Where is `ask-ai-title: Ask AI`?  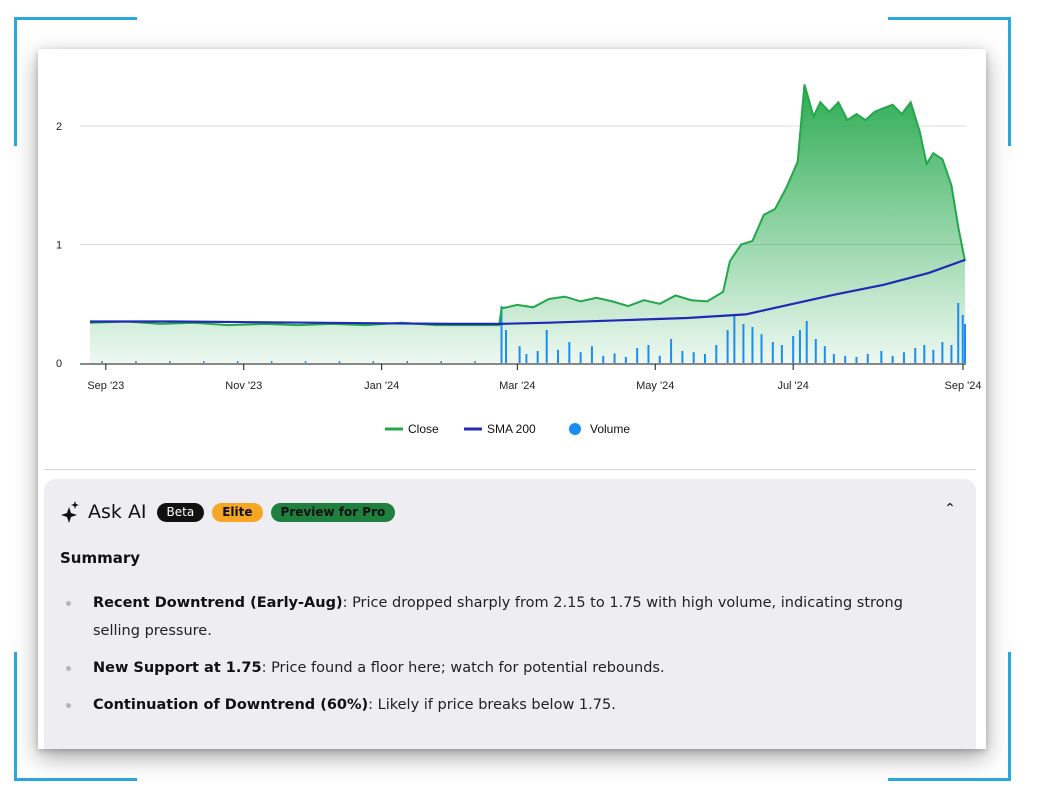 ask-ai-title: Ask AI is located at coordinates (117, 512).